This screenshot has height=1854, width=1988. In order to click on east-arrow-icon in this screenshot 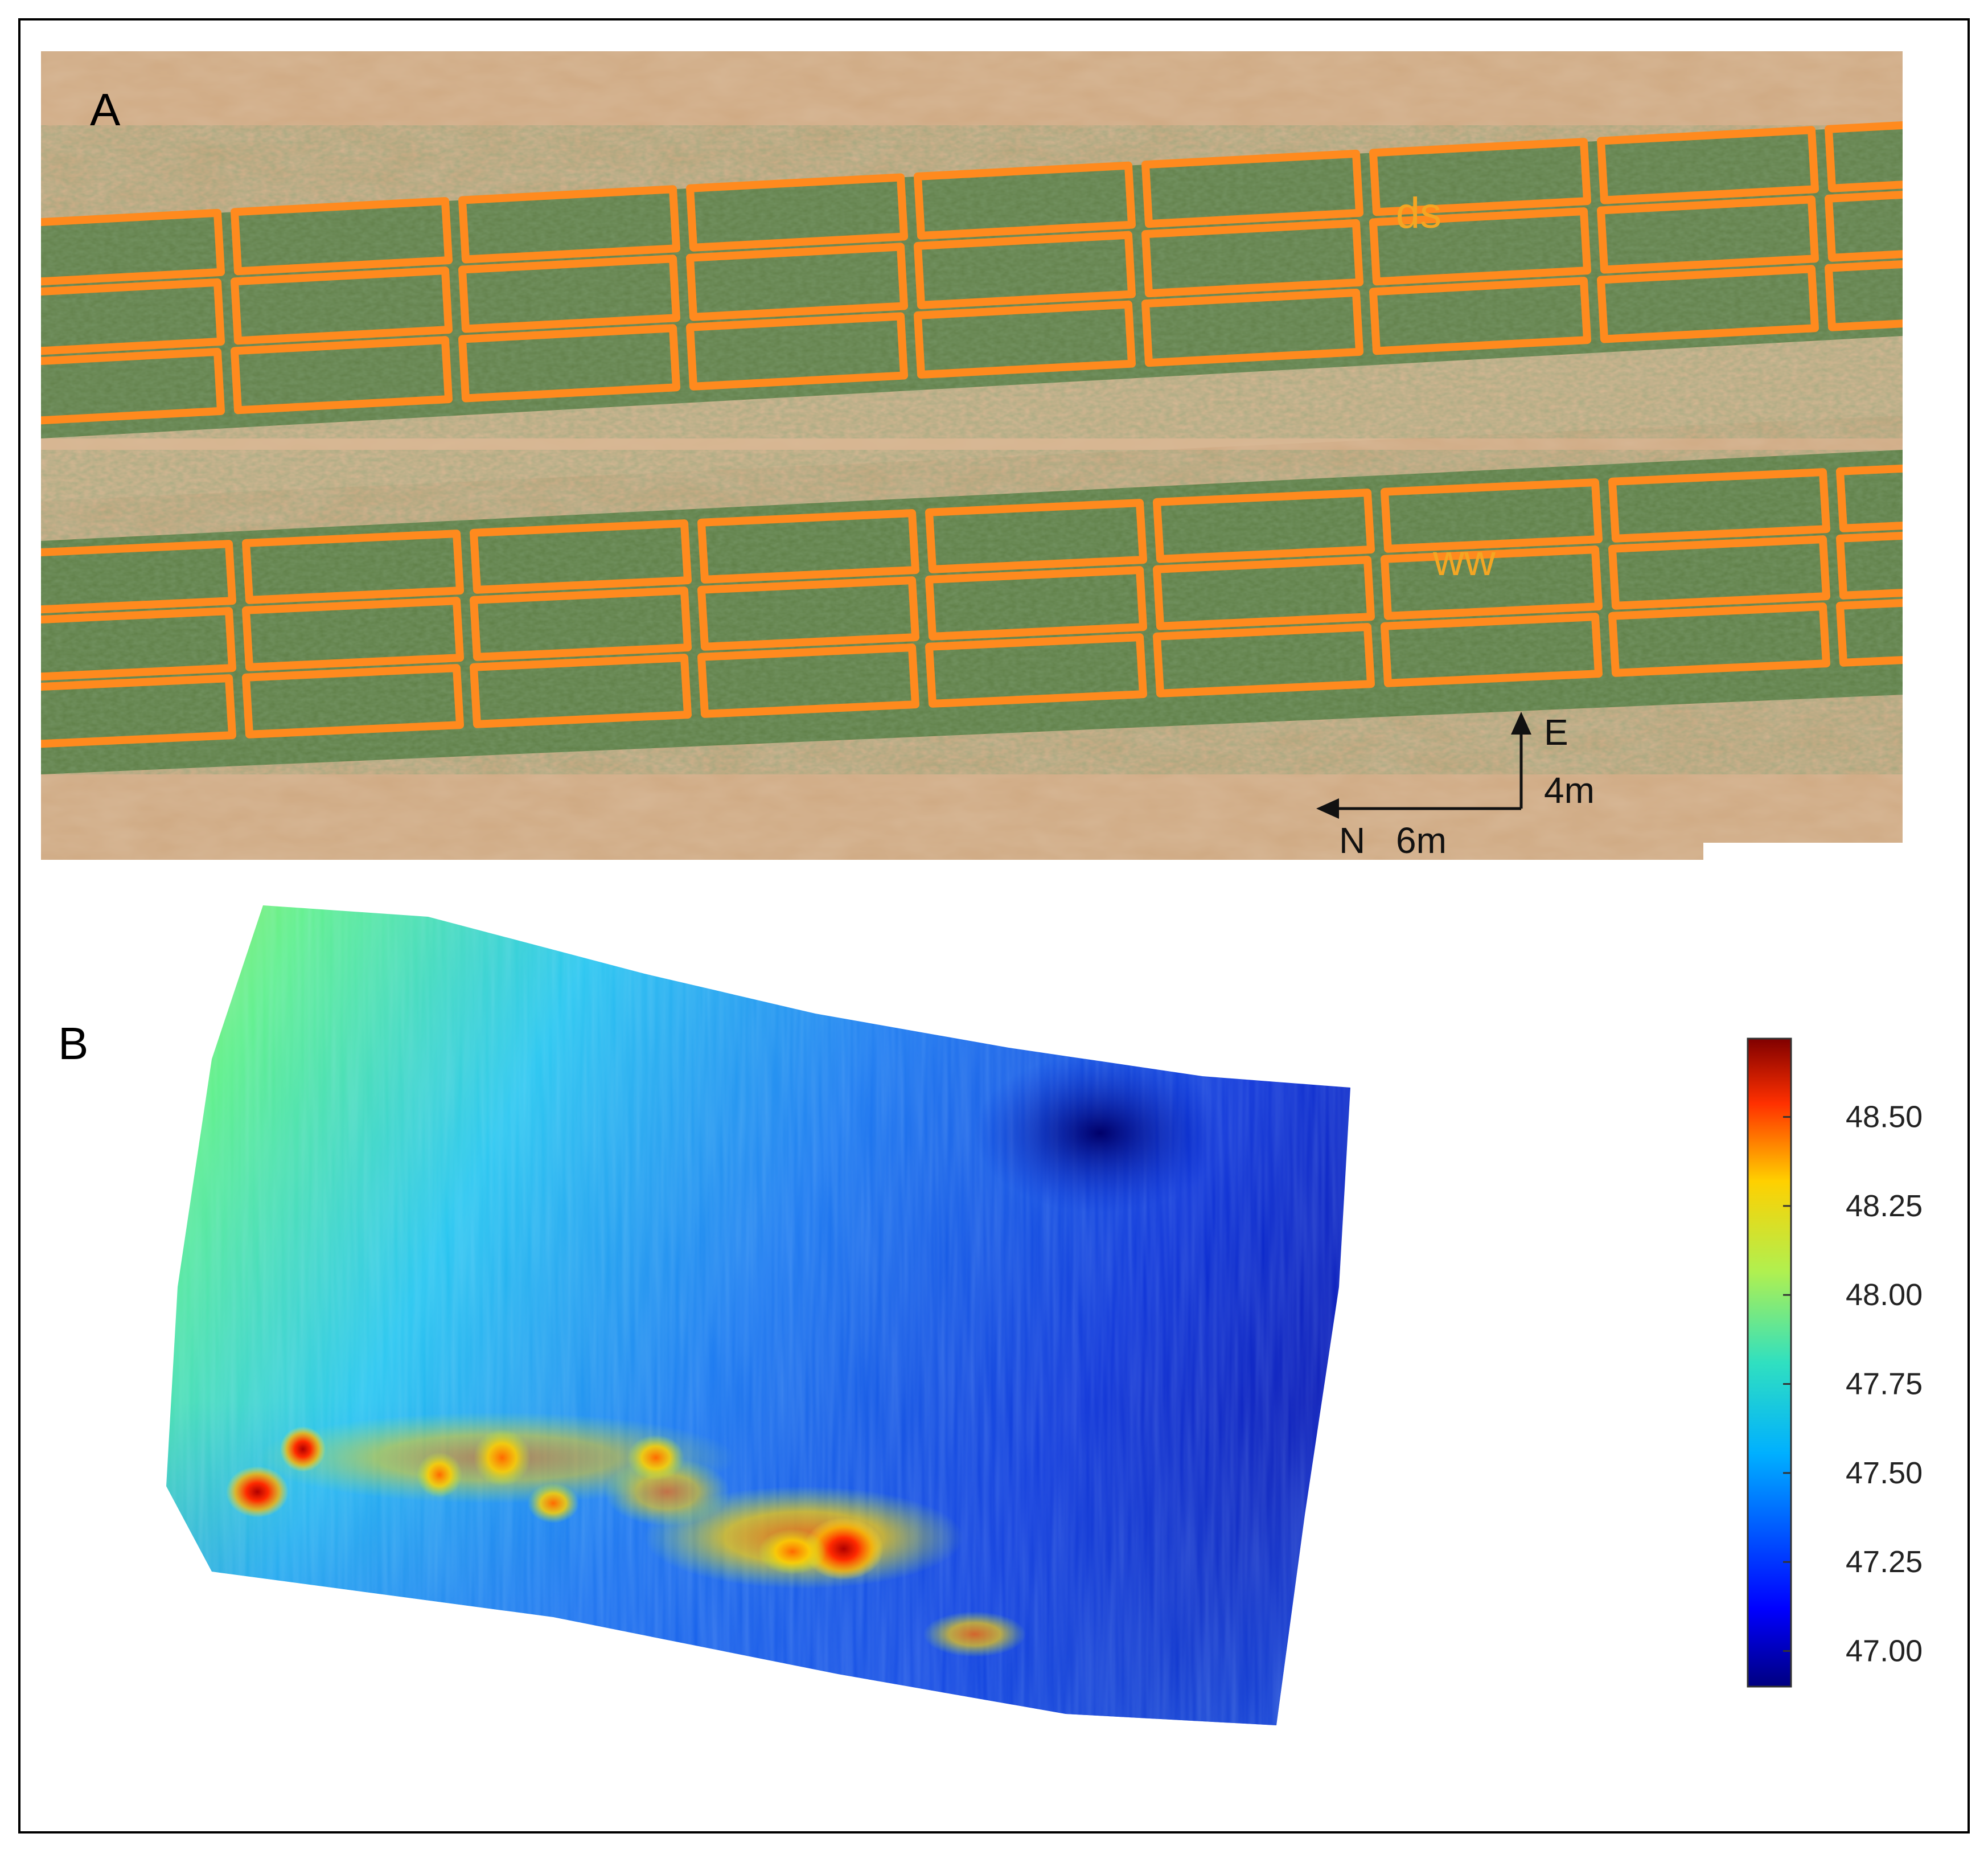, I will do `click(1521, 723)`.